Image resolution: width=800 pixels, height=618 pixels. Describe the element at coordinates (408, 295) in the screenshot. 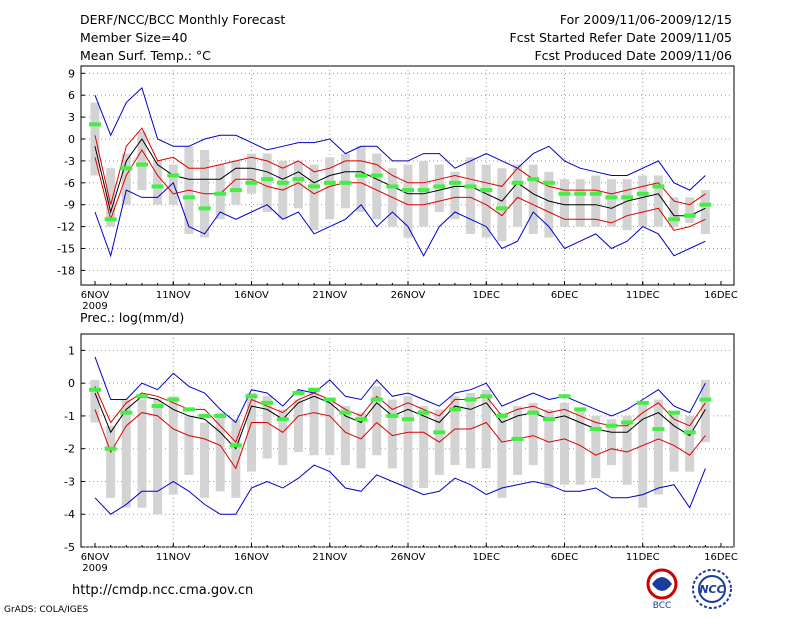

I see `temp-xtick-label: 26NOV` at that location.